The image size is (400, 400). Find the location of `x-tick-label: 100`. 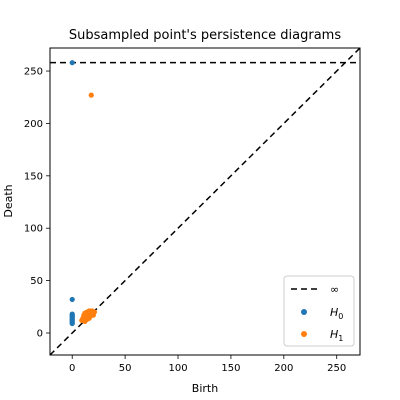

x-tick-label: 100 is located at coordinates (177, 368).